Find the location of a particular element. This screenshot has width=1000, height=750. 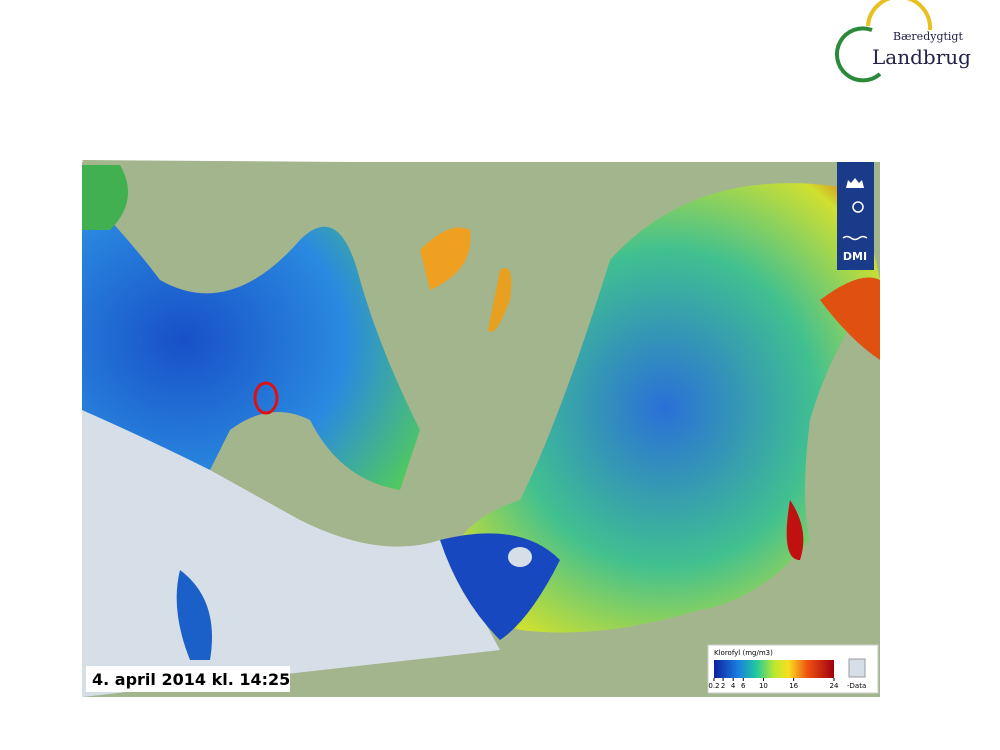

legend-tick-label: 6 is located at coordinates (743, 686).